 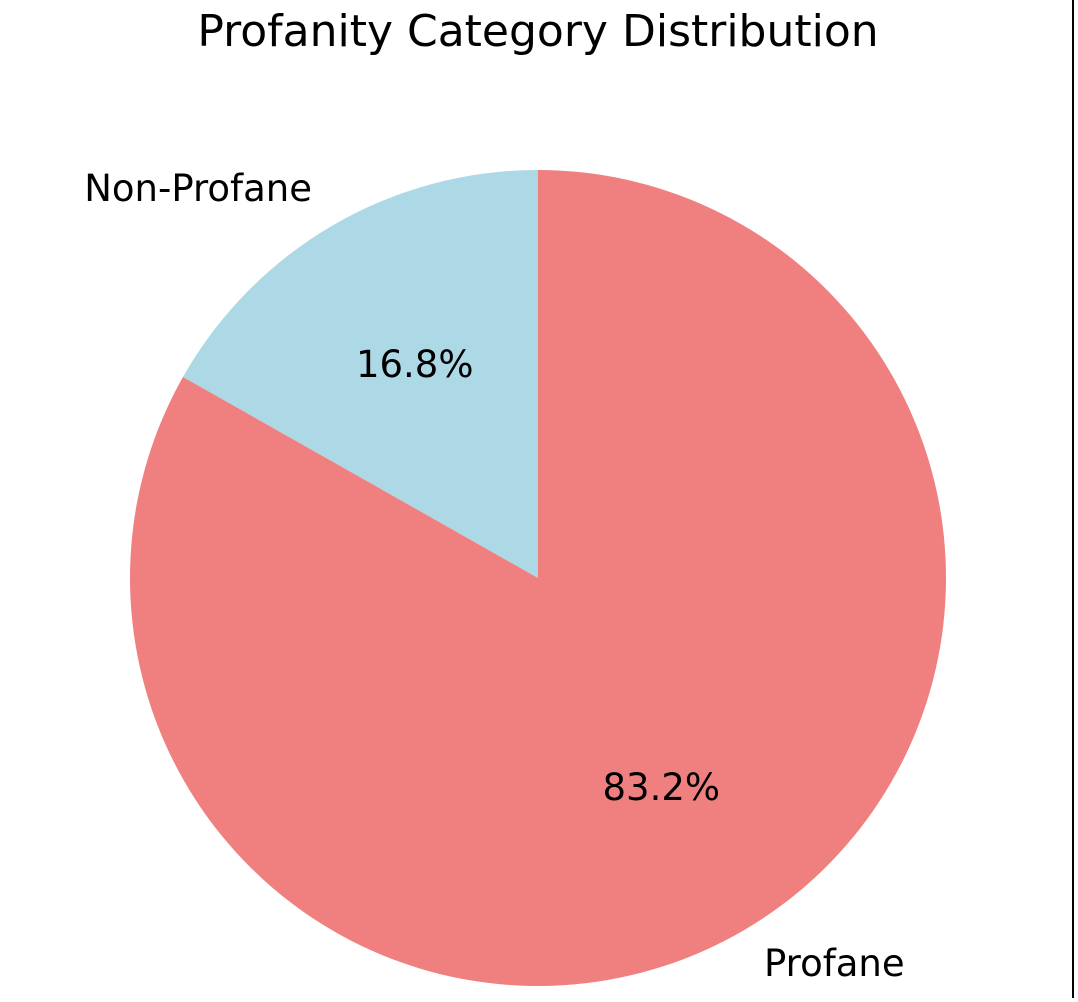 What do you see at coordinates (834, 963) in the screenshot?
I see `pie-label-profane: Profane` at bounding box center [834, 963].